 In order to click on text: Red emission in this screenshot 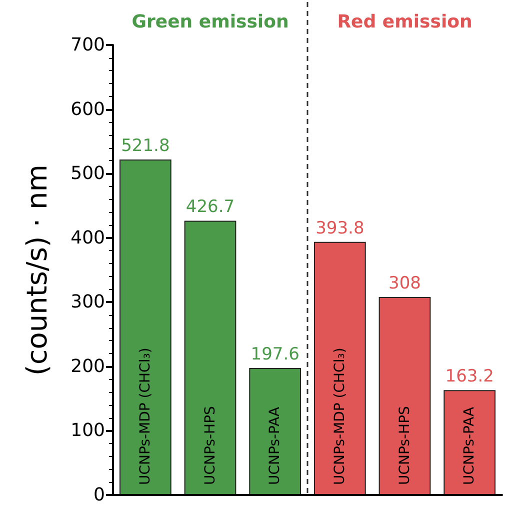, I will do `click(404, 22)`.